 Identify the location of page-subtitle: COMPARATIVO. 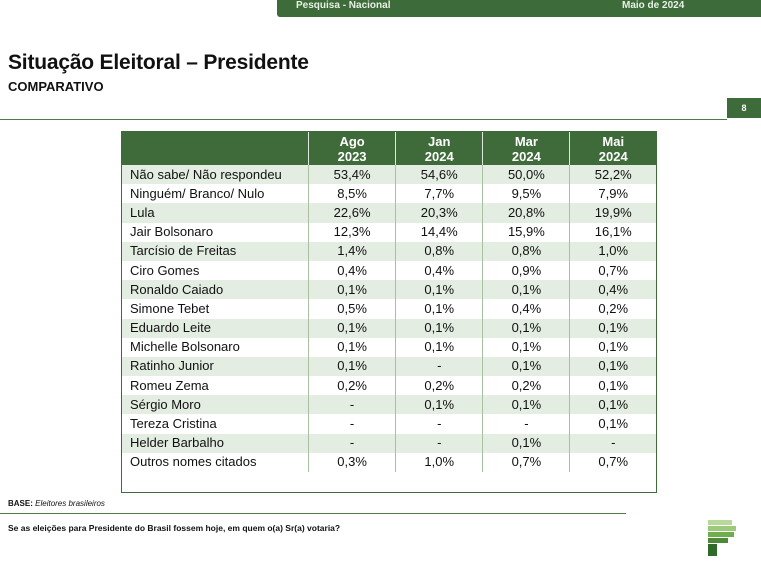
(56, 86).